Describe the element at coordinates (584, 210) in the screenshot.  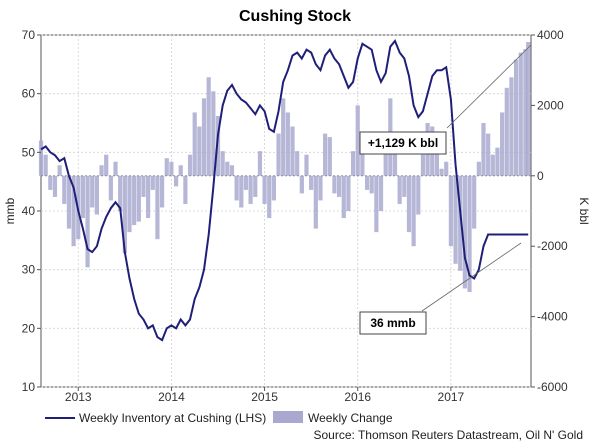
I see `y-axis-right-label: K bbl` at that location.